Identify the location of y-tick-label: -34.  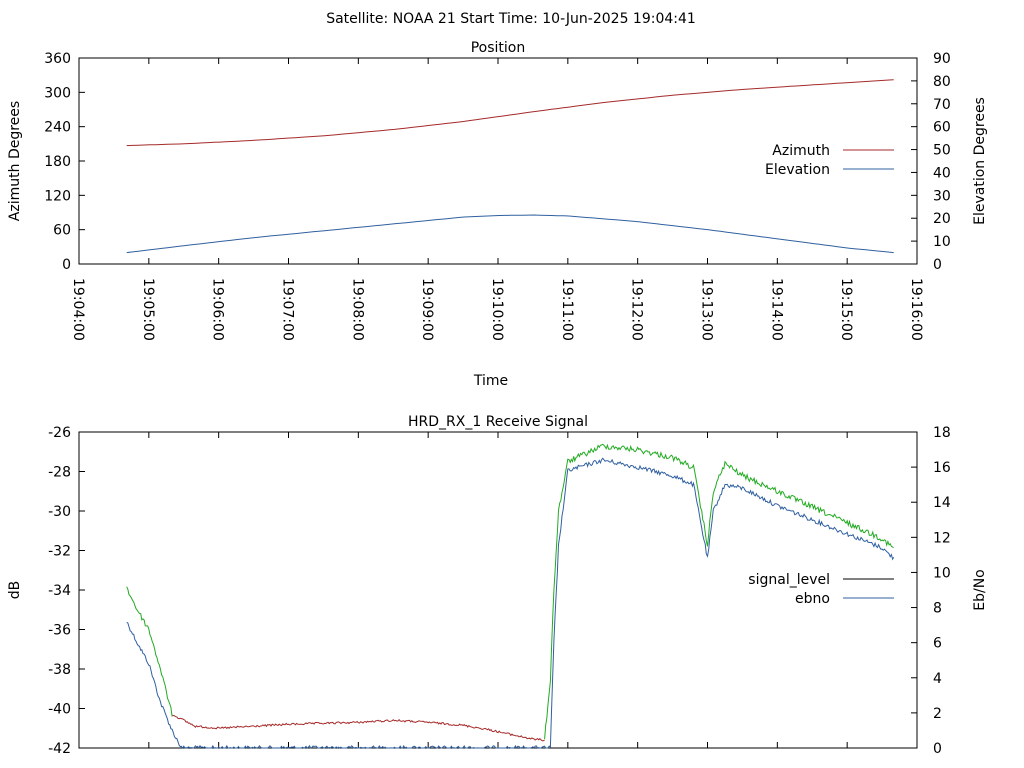
(59, 591).